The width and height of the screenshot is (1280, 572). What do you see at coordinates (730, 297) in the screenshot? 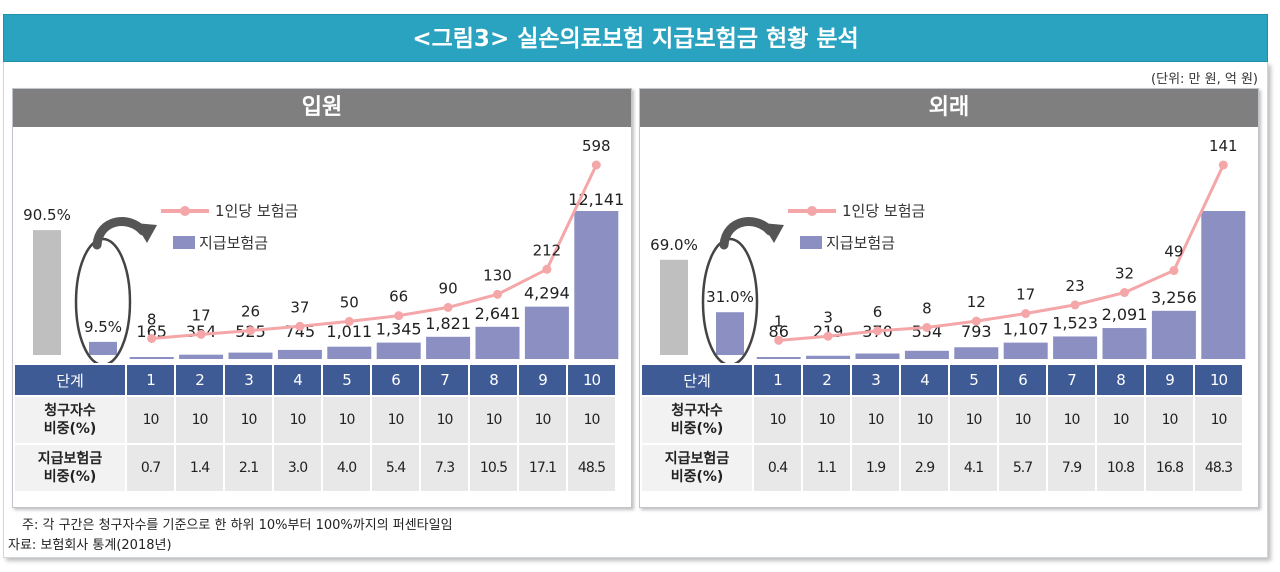
I see `share-label: 31.0%` at bounding box center [730, 297].